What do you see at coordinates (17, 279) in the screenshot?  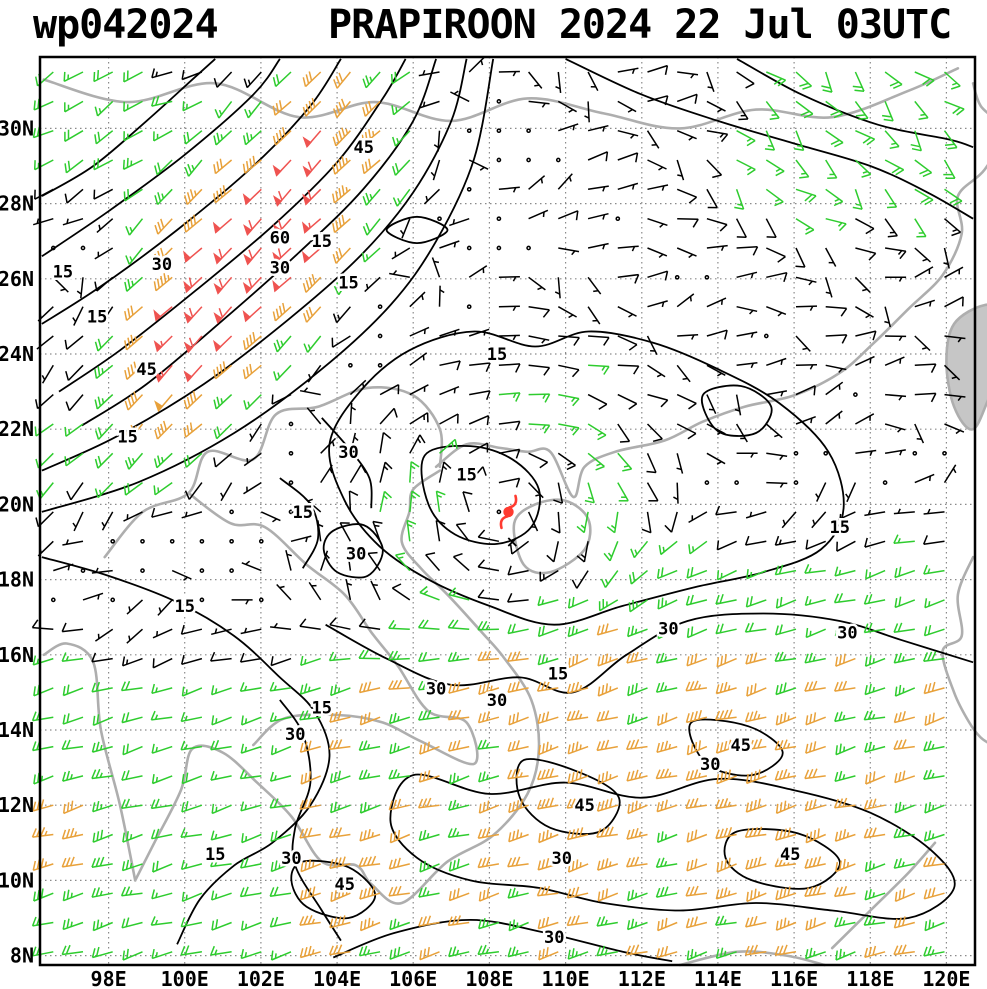 I see `y-axis-tick-label: 26N` at bounding box center [17, 279].